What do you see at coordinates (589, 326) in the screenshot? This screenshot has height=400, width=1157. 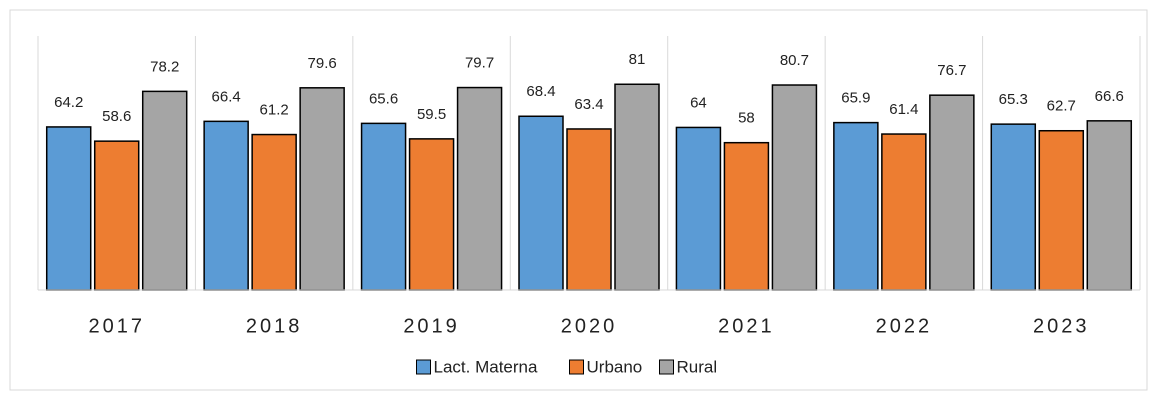 I see `x-tick-label: 2020` at bounding box center [589, 326].